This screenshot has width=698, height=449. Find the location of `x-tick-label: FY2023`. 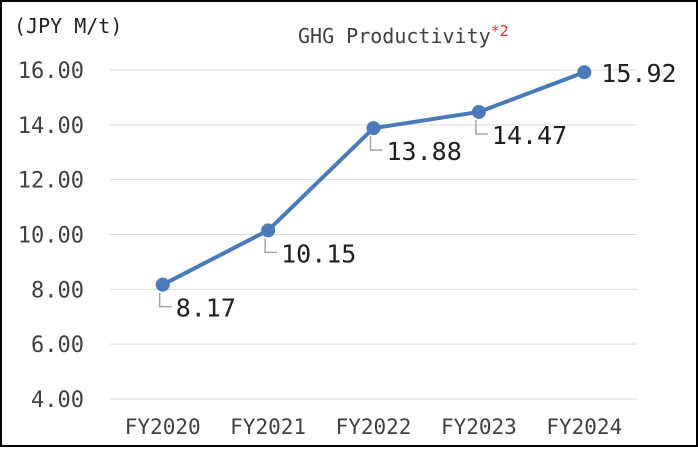

x-tick-label: FY2023 is located at coordinates (479, 427).